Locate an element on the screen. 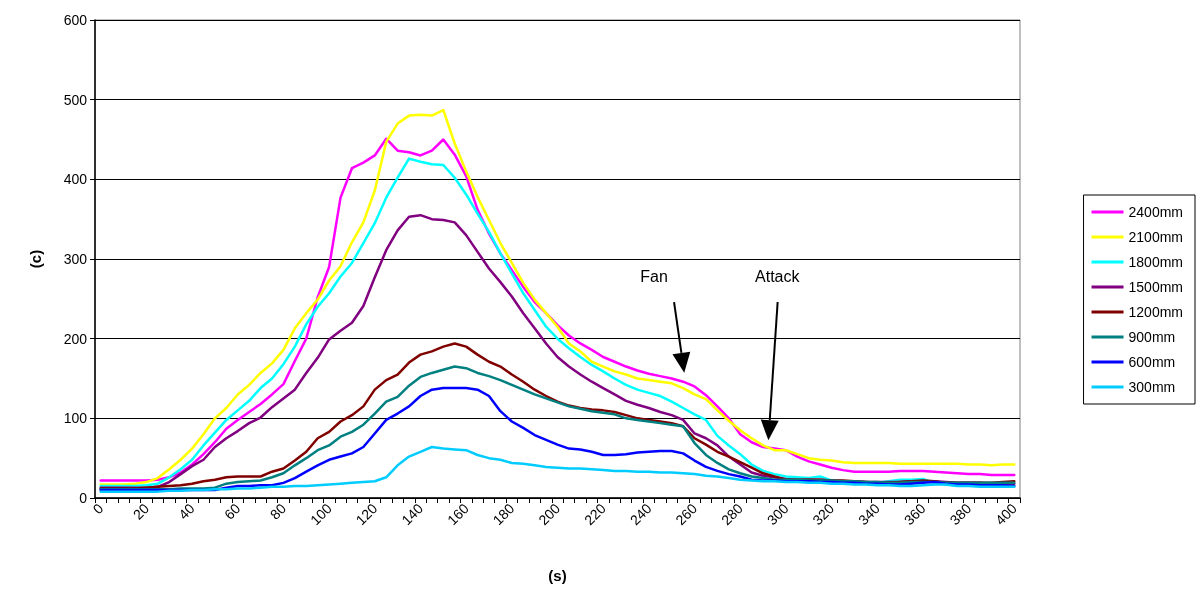 This screenshot has height=599, width=1199. x-tick-label: 360 is located at coordinates (914, 514).